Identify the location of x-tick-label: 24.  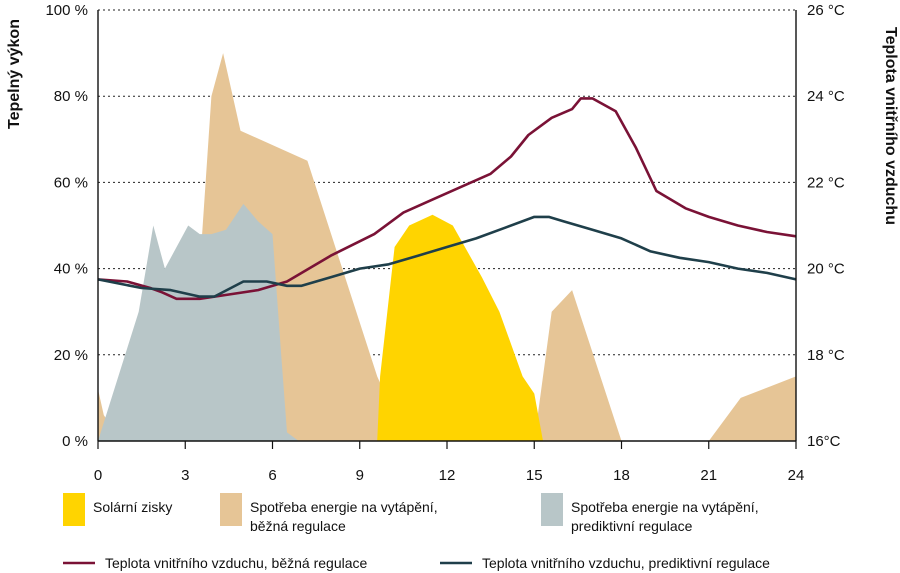
(796, 475).